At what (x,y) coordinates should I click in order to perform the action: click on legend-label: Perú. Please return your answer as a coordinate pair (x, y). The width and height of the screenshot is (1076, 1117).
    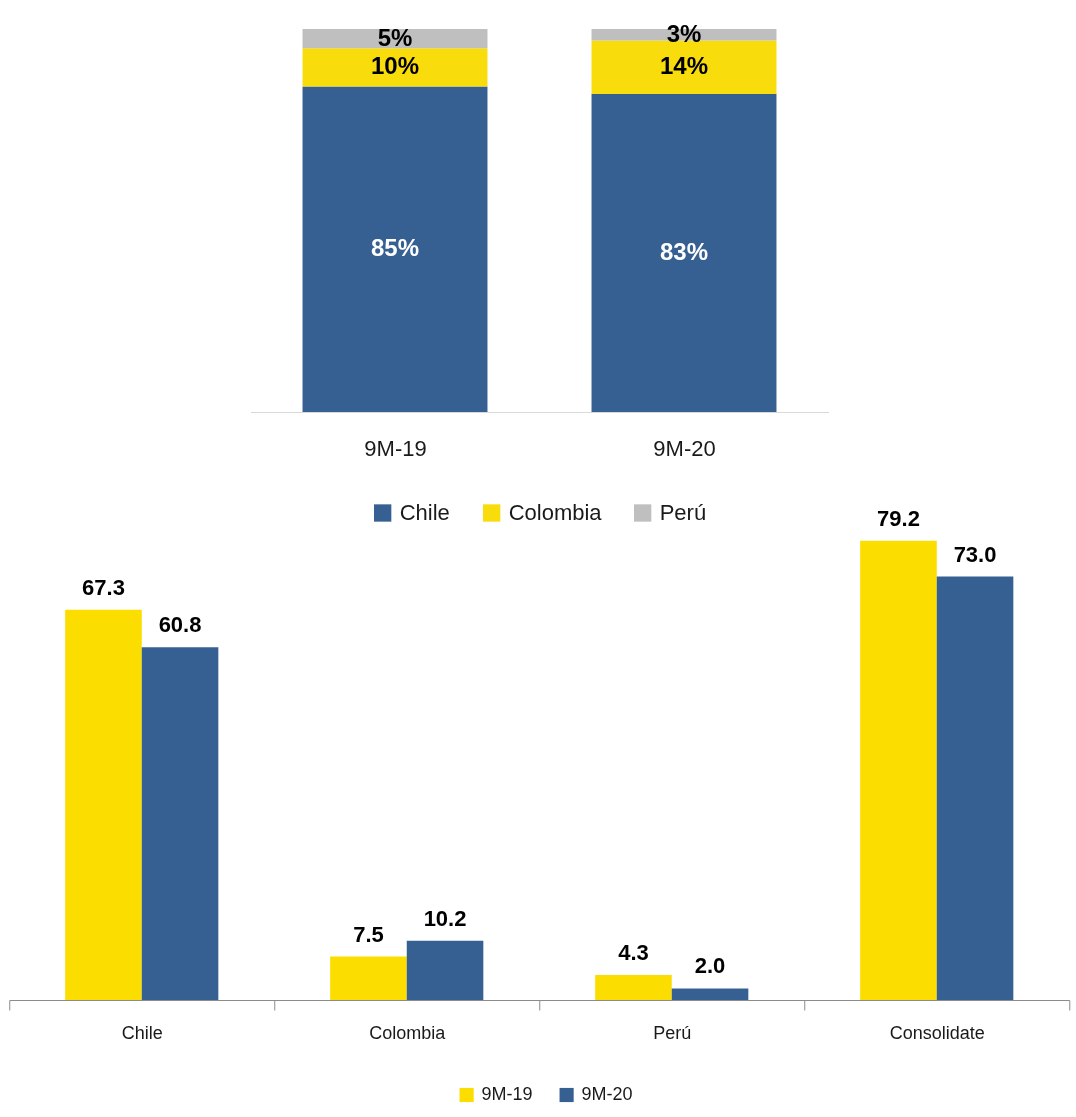
    Looking at the image, I should click on (683, 512).